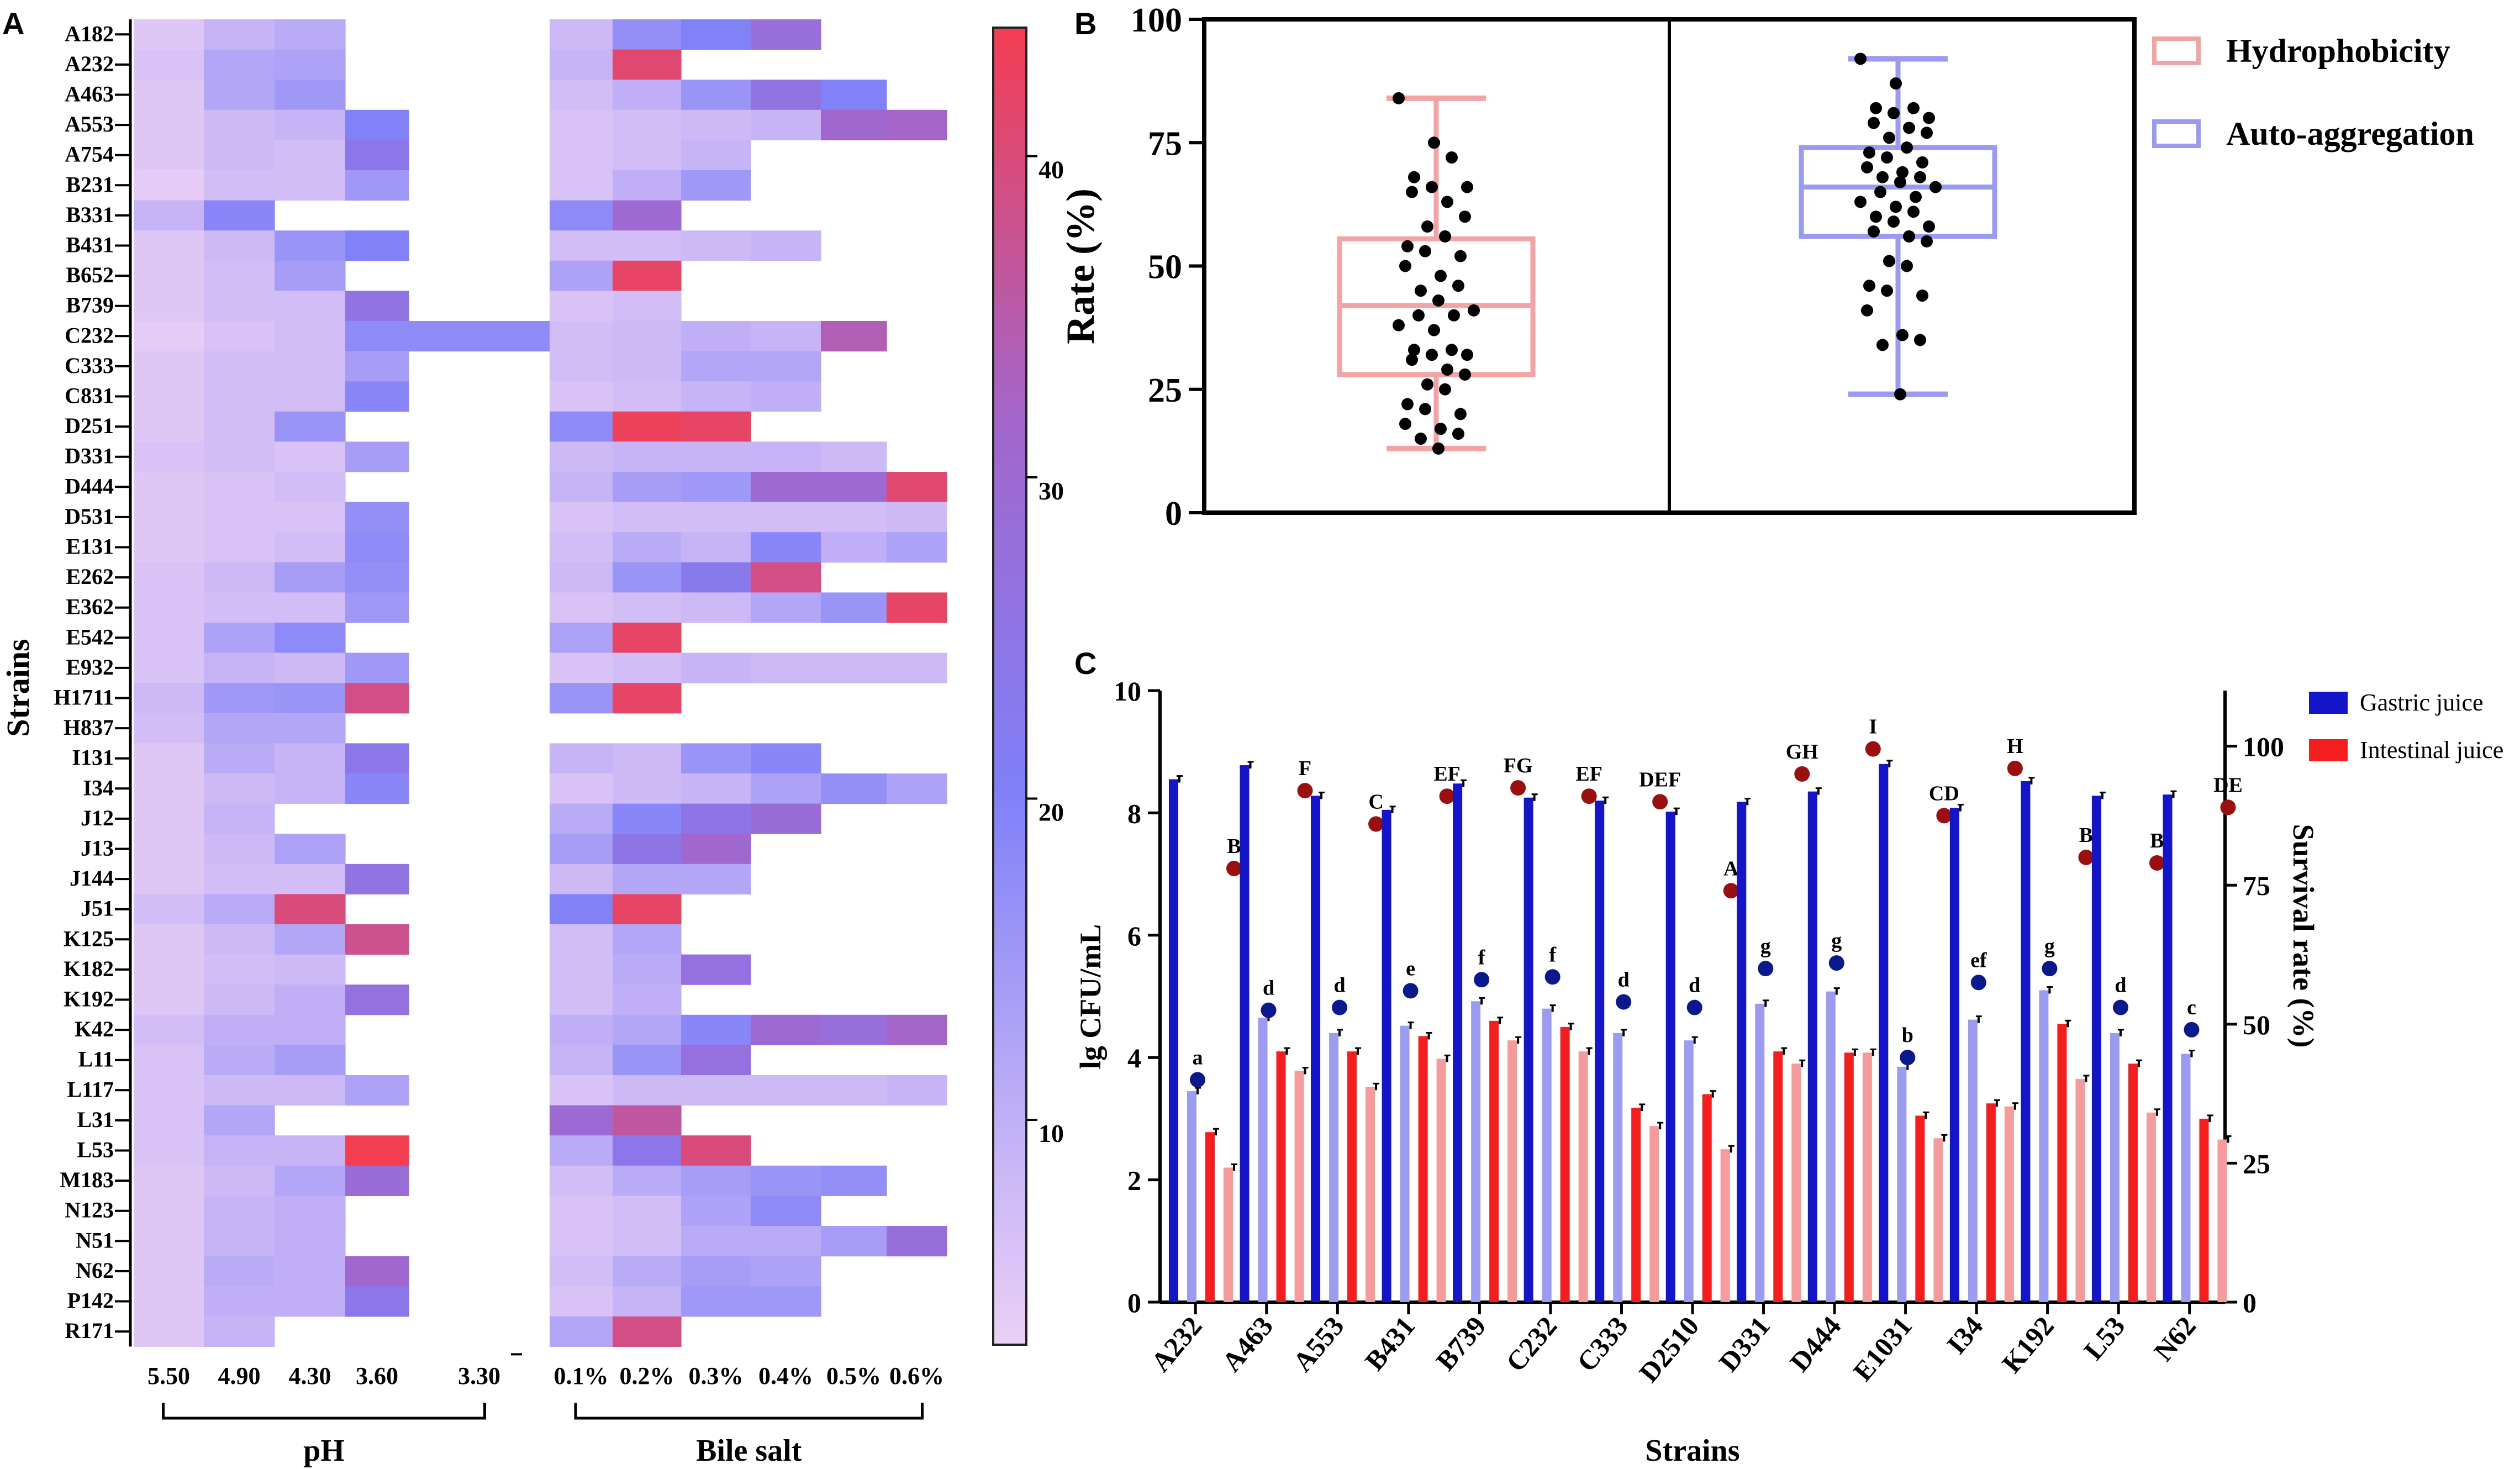 This screenshot has width=2520, height=1469. I want to click on bar-y2-axis-label: Survival rate (%), so click(2303, 936).